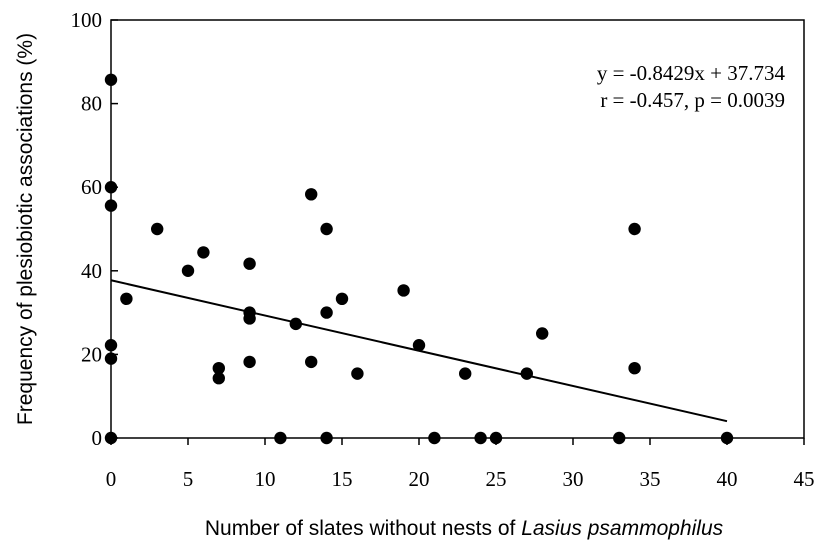  Describe the element at coordinates (342, 479) in the screenshot. I see `x-tick-label: 15` at that location.